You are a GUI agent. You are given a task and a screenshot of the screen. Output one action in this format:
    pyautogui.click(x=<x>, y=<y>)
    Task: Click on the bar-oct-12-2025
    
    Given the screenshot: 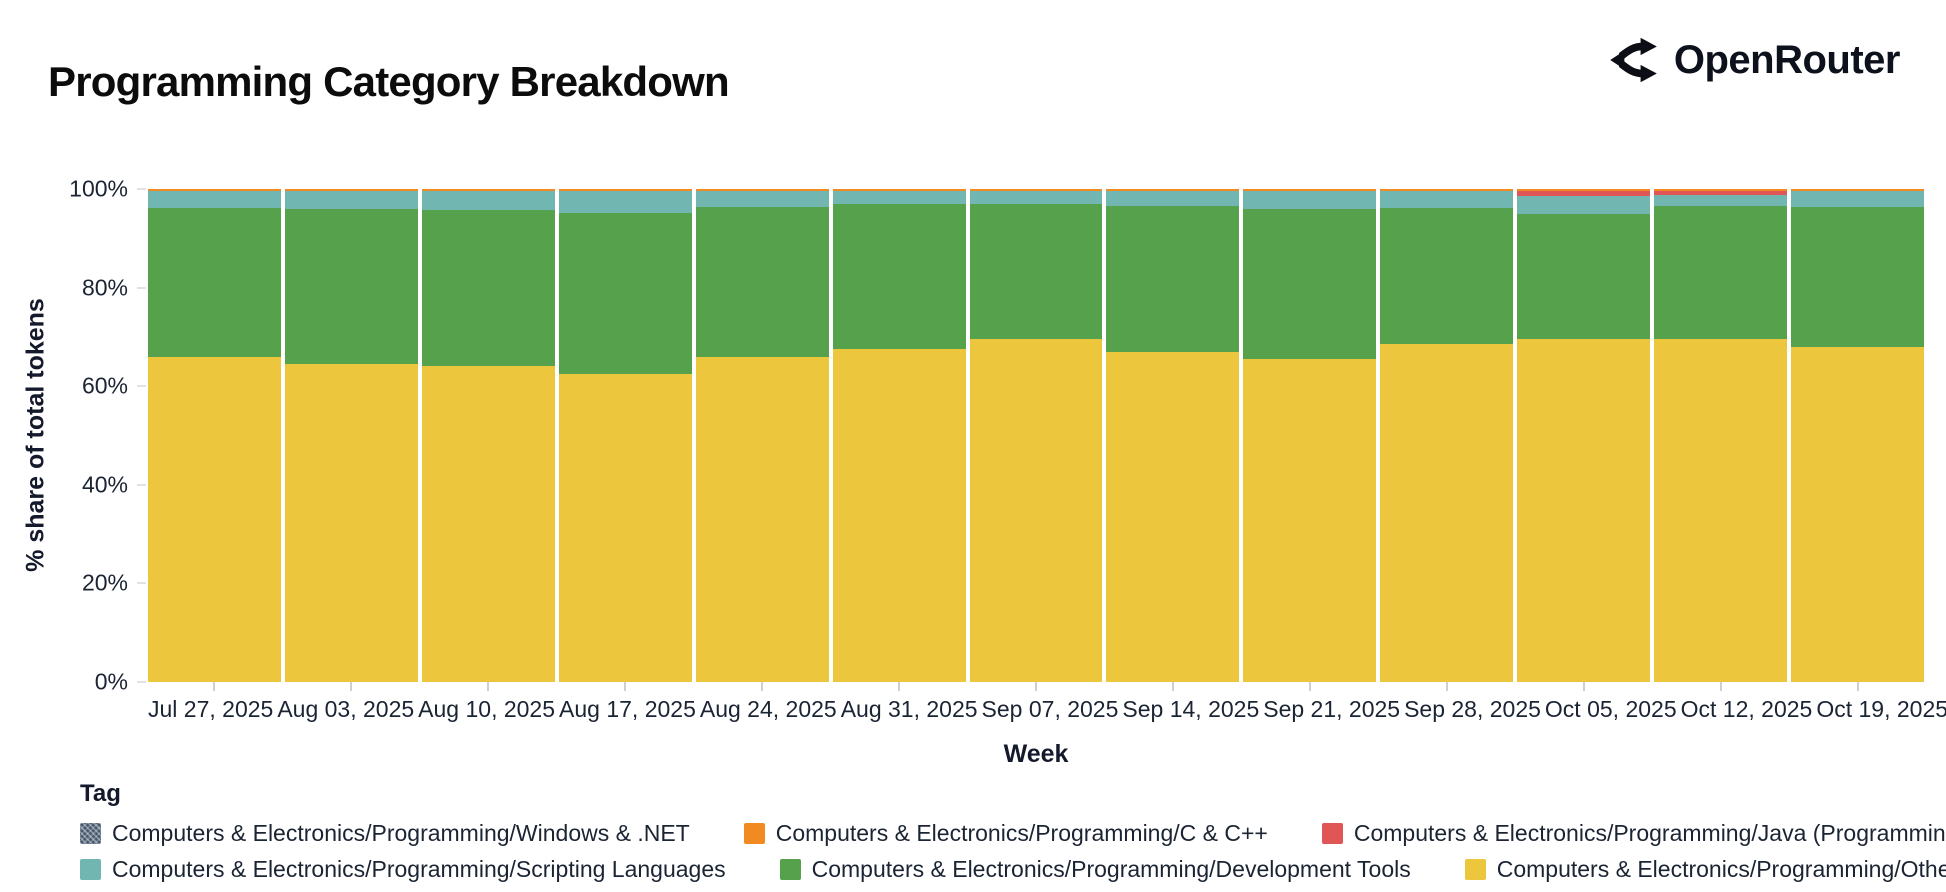 What is the action you would take?
    pyautogui.click(x=1721, y=435)
    